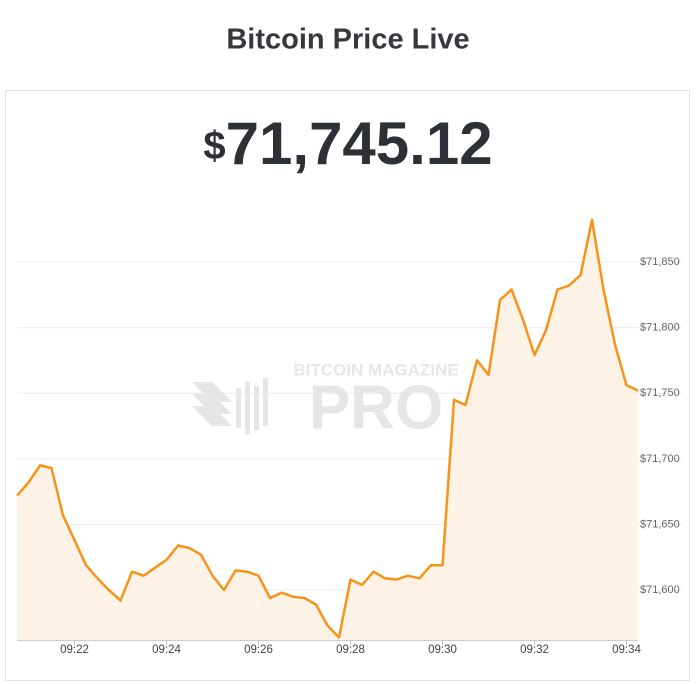 The width and height of the screenshot is (696, 685). What do you see at coordinates (534, 650) in the screenshot?
I see `x-tick-label: 09:32` at bounding box center [534, 650].